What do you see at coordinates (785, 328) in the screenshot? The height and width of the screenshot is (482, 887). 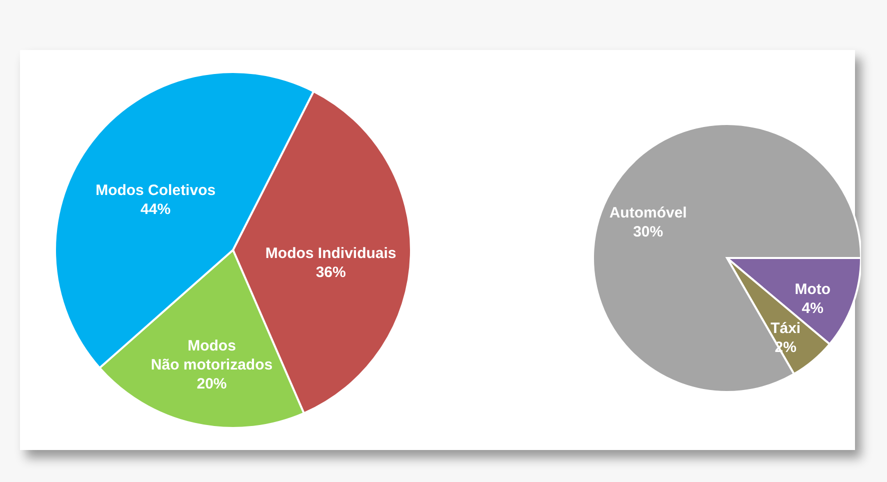 I see `slice-label: Táxi` at bounding box center [785, 328].